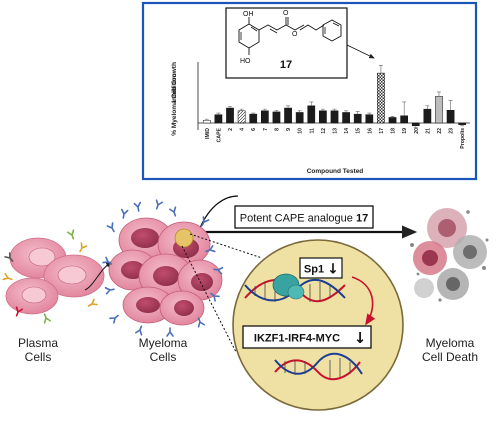 This screenshot has width=500, height=424. Describe the element at coordinates (360, 338) in the screenshot. I see `pathway-down-arrow-icon: ↓` at that location.